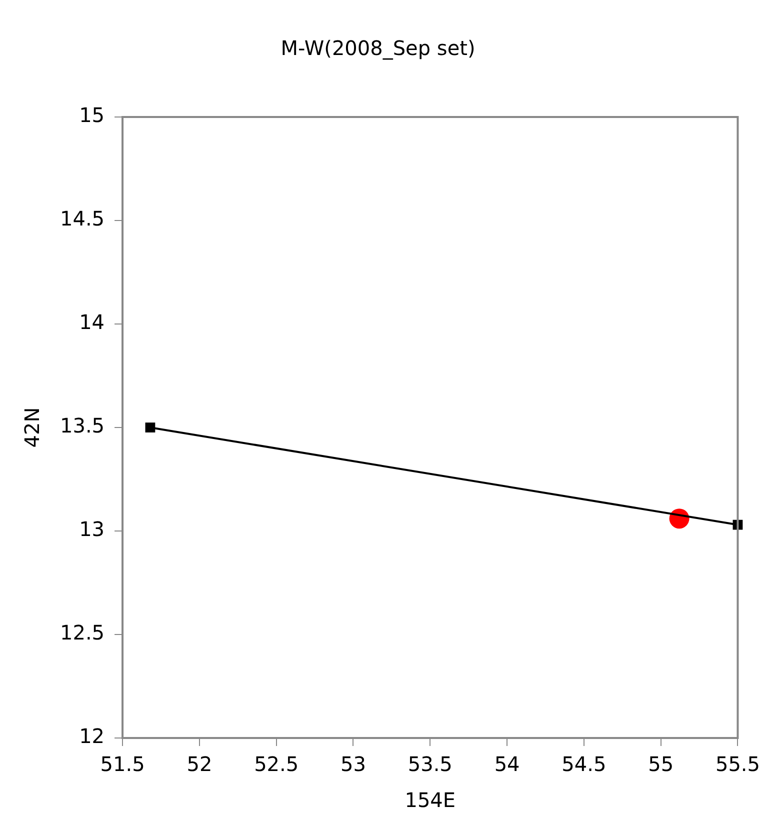 The width and height of the screenshot is (778, 838). I want to click on x-tick-label: 52.5, so click(276, 764).